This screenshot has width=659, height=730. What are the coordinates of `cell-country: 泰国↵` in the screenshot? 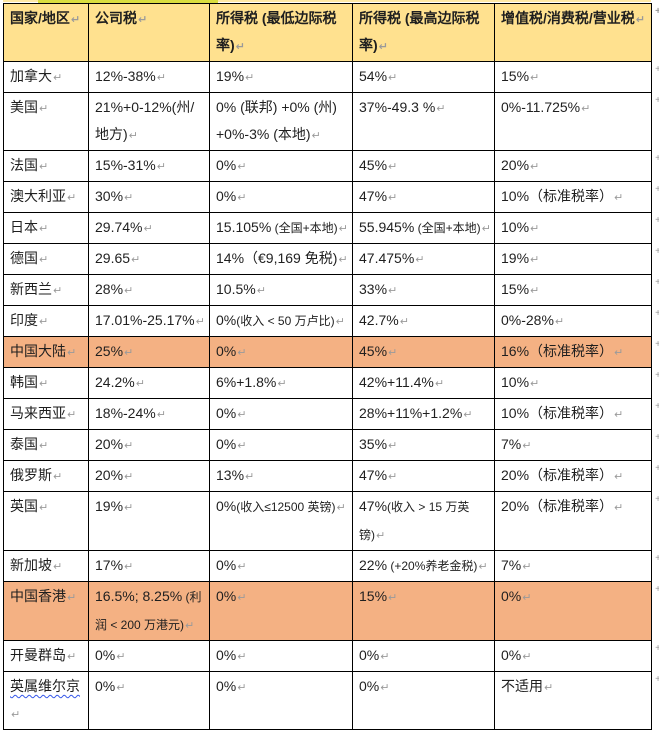 It's located at (46, 445).